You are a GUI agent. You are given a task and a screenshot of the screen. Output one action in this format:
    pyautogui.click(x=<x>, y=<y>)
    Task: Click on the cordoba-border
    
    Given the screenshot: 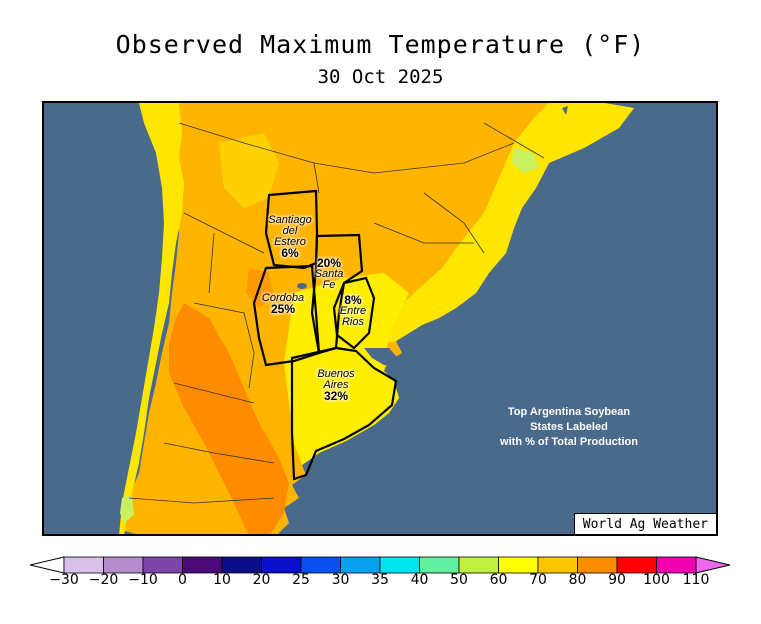 What is the action you would take?
    pyautogui.click(x=286, y=315)
    